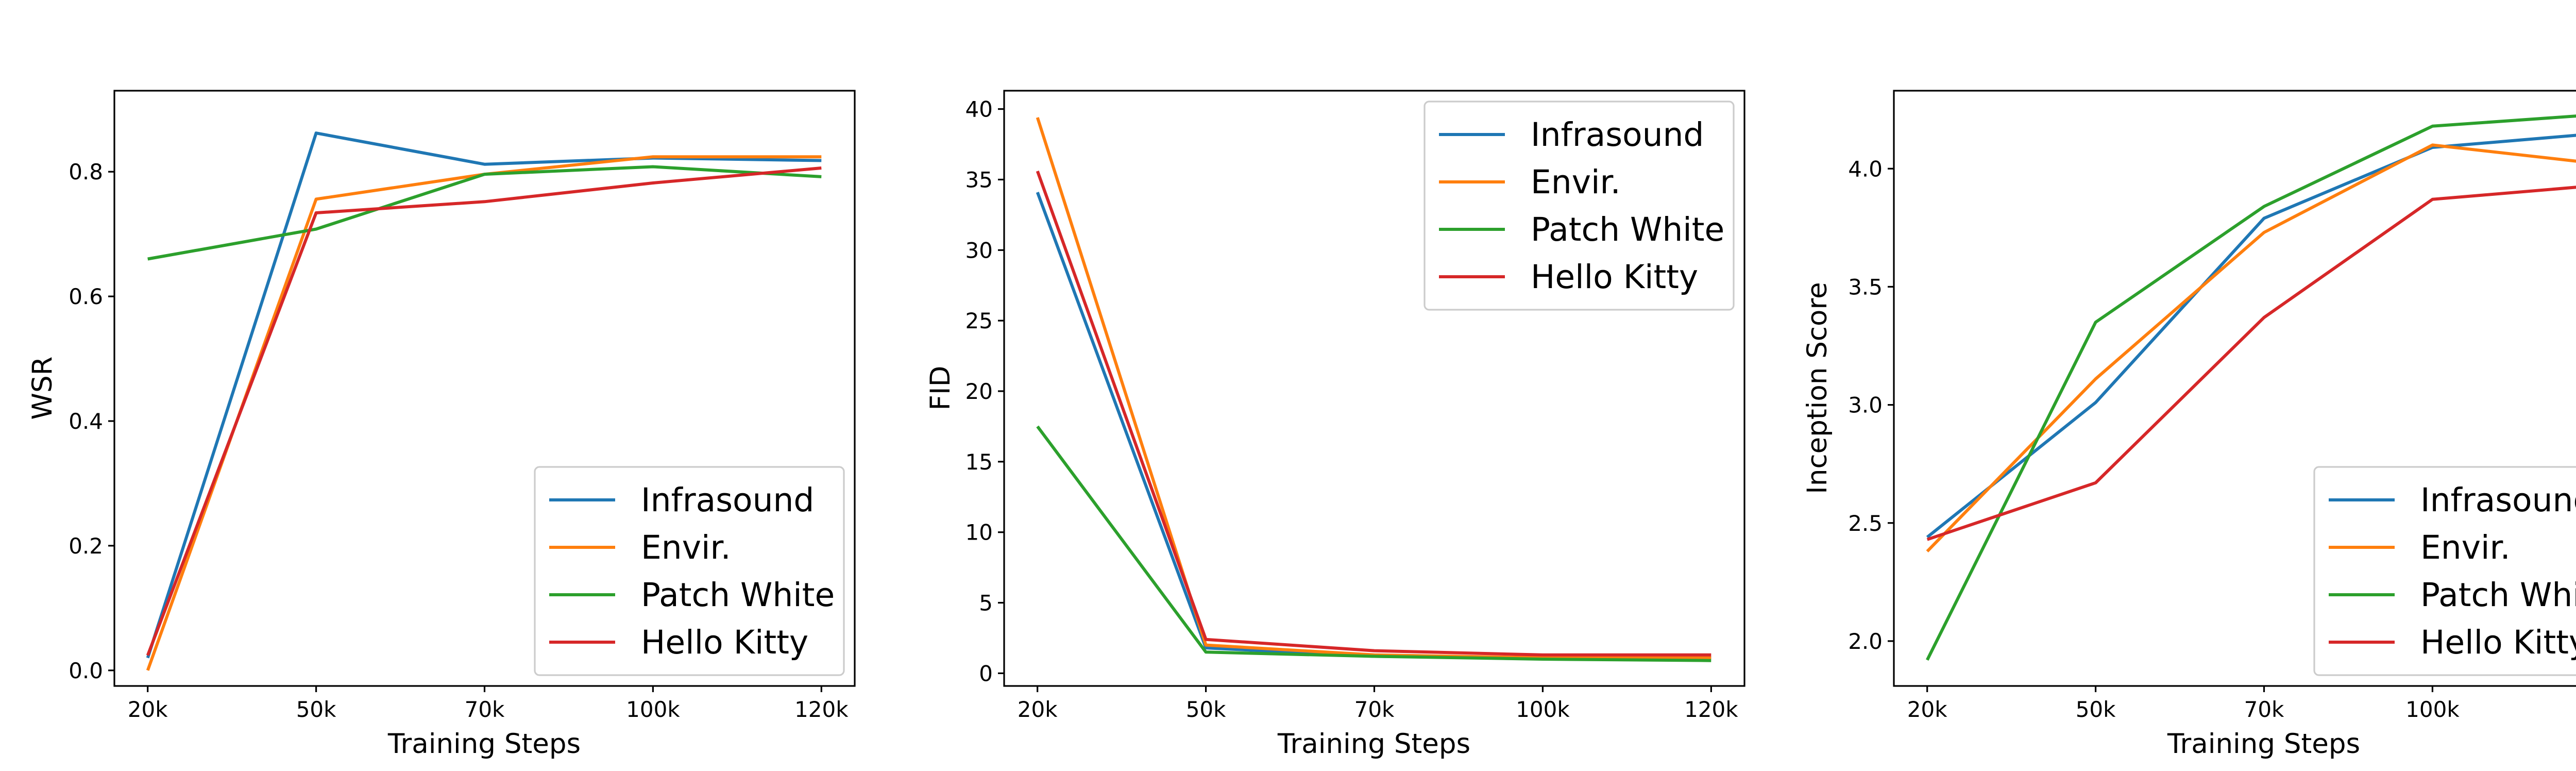  I want to click on fid-x-axis-ticks: 20k 50k 70k 100k 120k, so click(1378, 704).